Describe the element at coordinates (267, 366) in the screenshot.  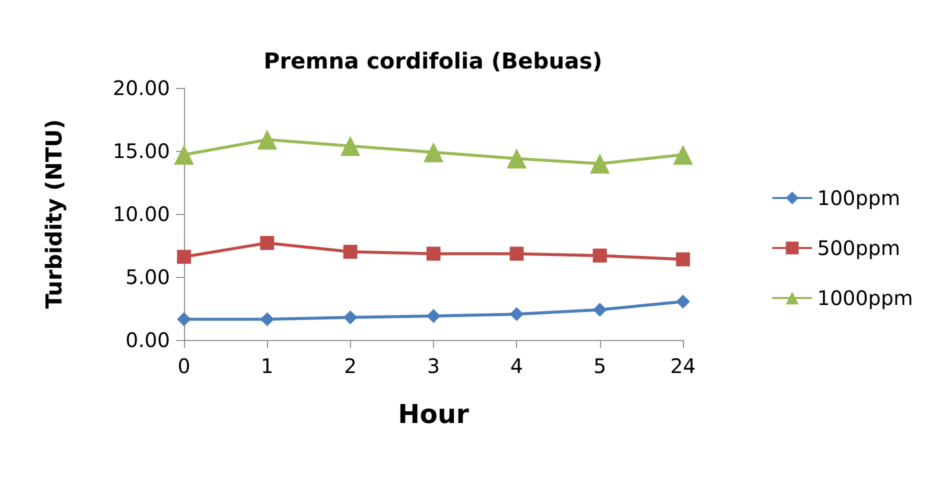
I see `x-tick-label: 1` at that location.